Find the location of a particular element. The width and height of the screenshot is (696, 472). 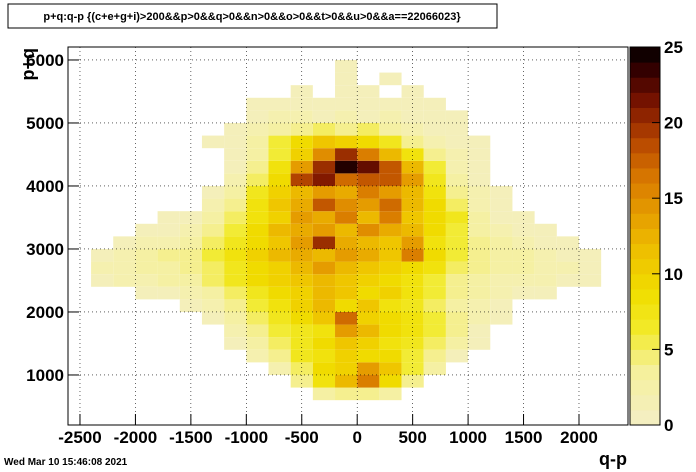

timestamp: Wed Mar 10 15:46:08 2021 is located at coordinates (66, 462).